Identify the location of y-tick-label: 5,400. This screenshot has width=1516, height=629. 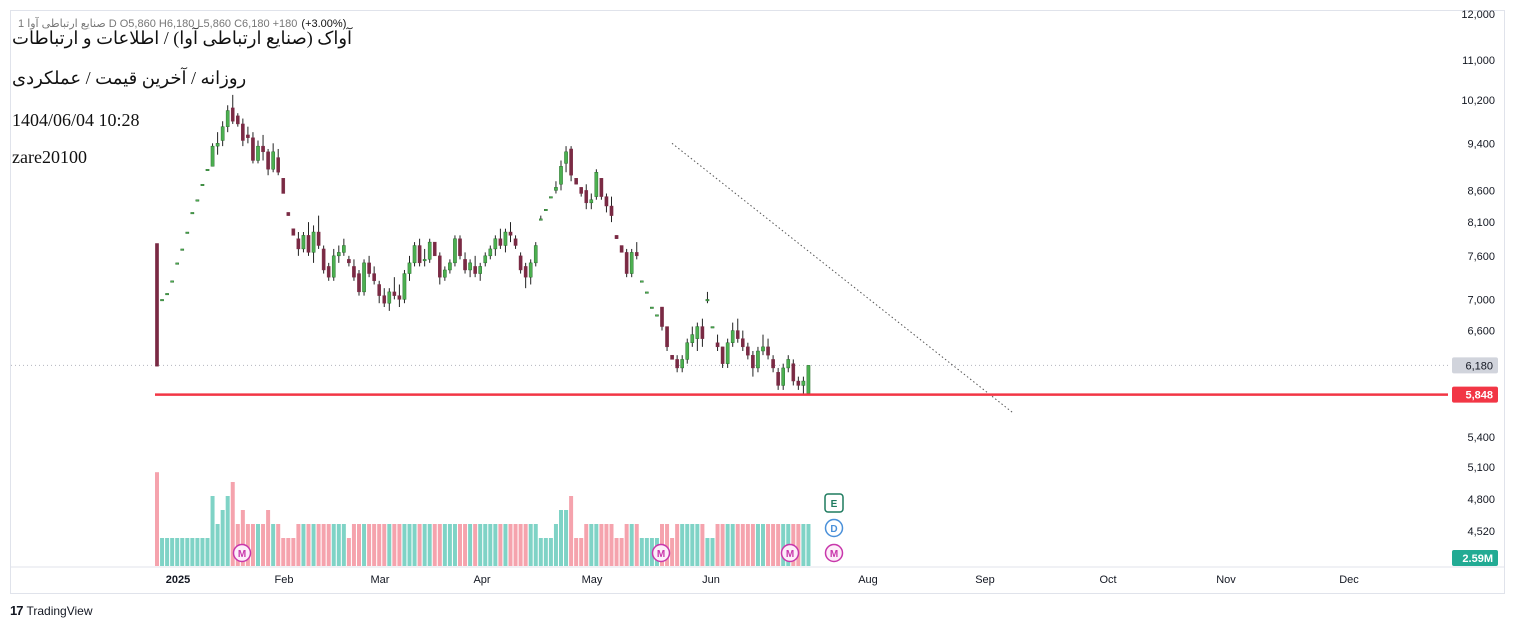
(1481, 438).